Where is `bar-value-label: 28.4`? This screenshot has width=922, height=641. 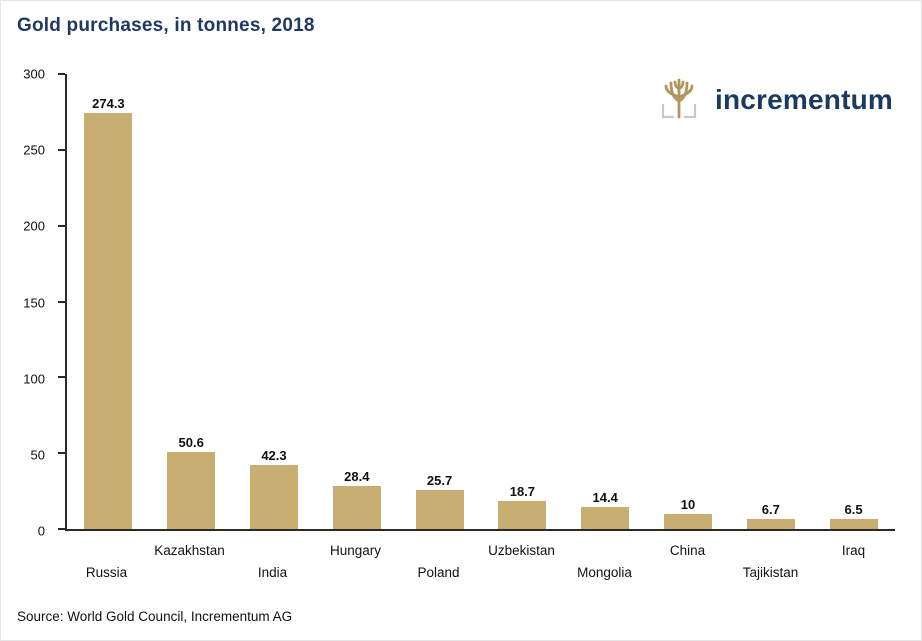
bar-value-label: 28.4 is located at coordinates (357, 476).